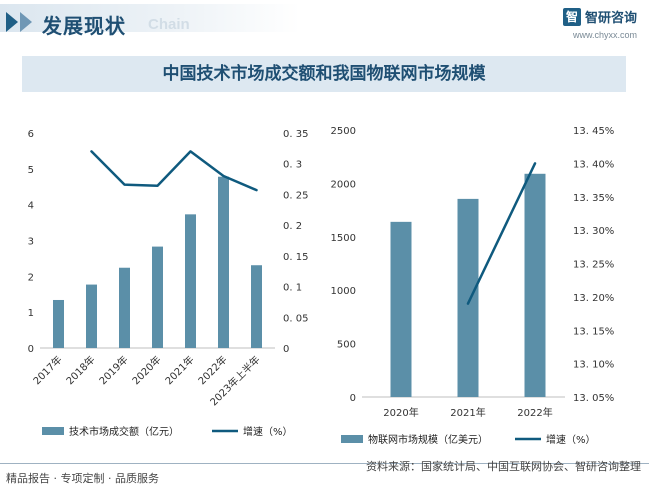 The image size is (649, 489). I want to click on y-left-tick-label: 3, so click(31, 242).